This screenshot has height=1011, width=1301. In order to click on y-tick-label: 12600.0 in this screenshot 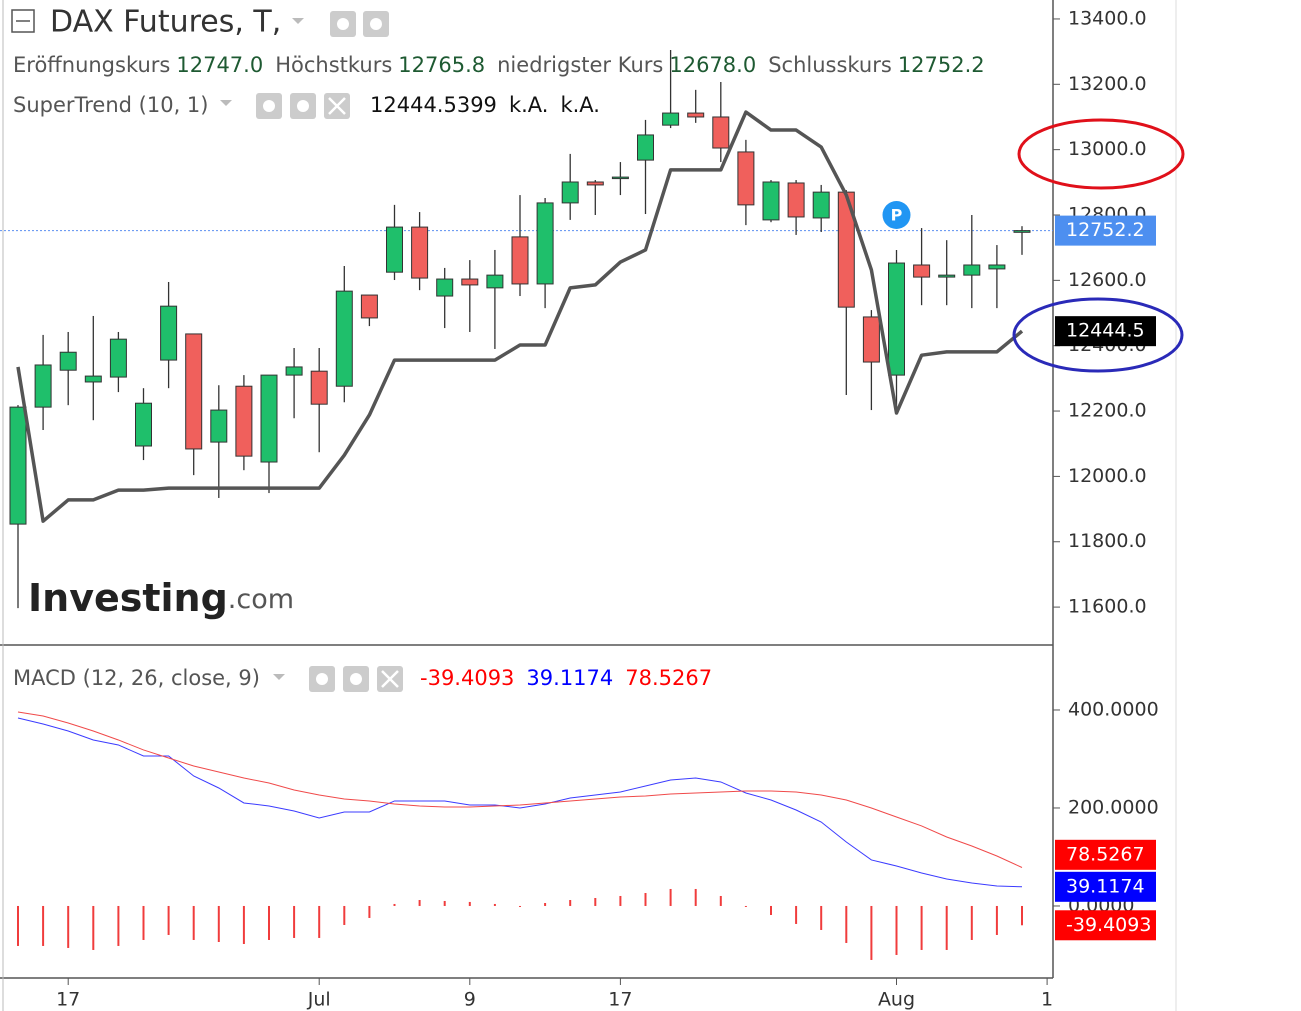, I will do `click(1107, 280)`.